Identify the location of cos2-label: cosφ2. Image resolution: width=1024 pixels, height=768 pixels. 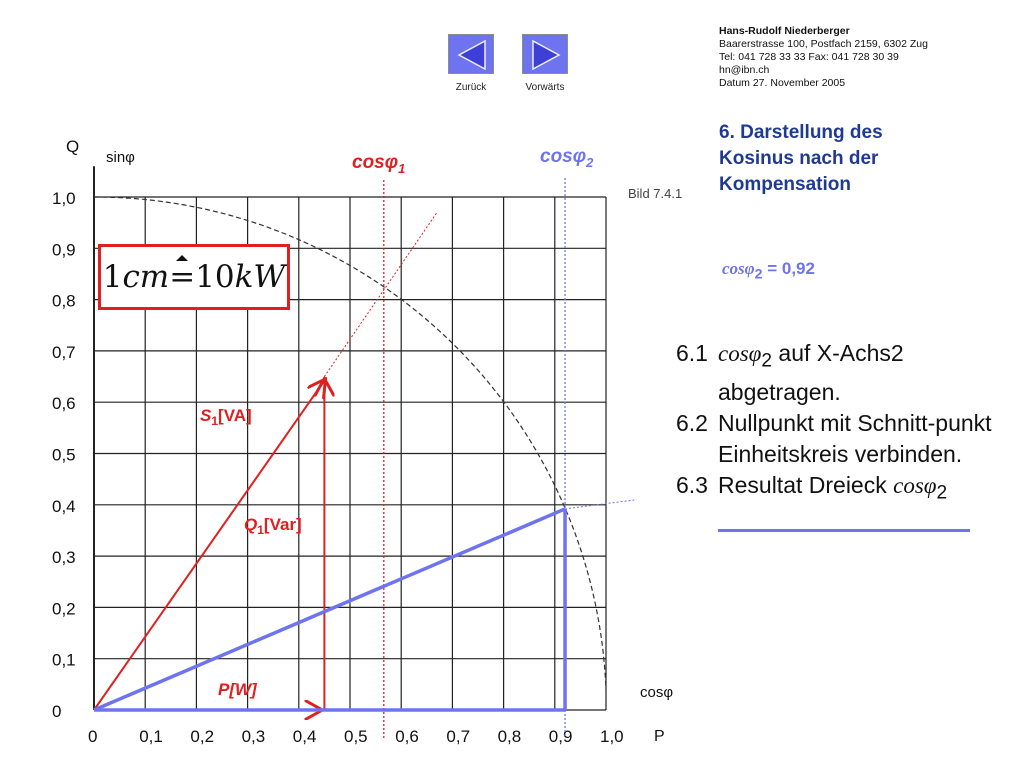
(567, 158).